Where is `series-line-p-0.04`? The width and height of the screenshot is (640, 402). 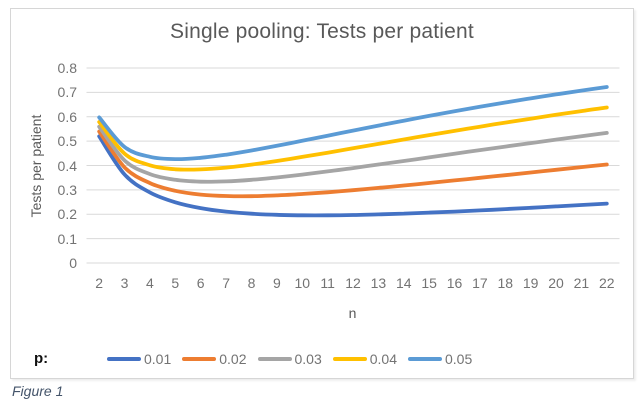
series-line-p-0.04 is located at coordinates (353, 138).